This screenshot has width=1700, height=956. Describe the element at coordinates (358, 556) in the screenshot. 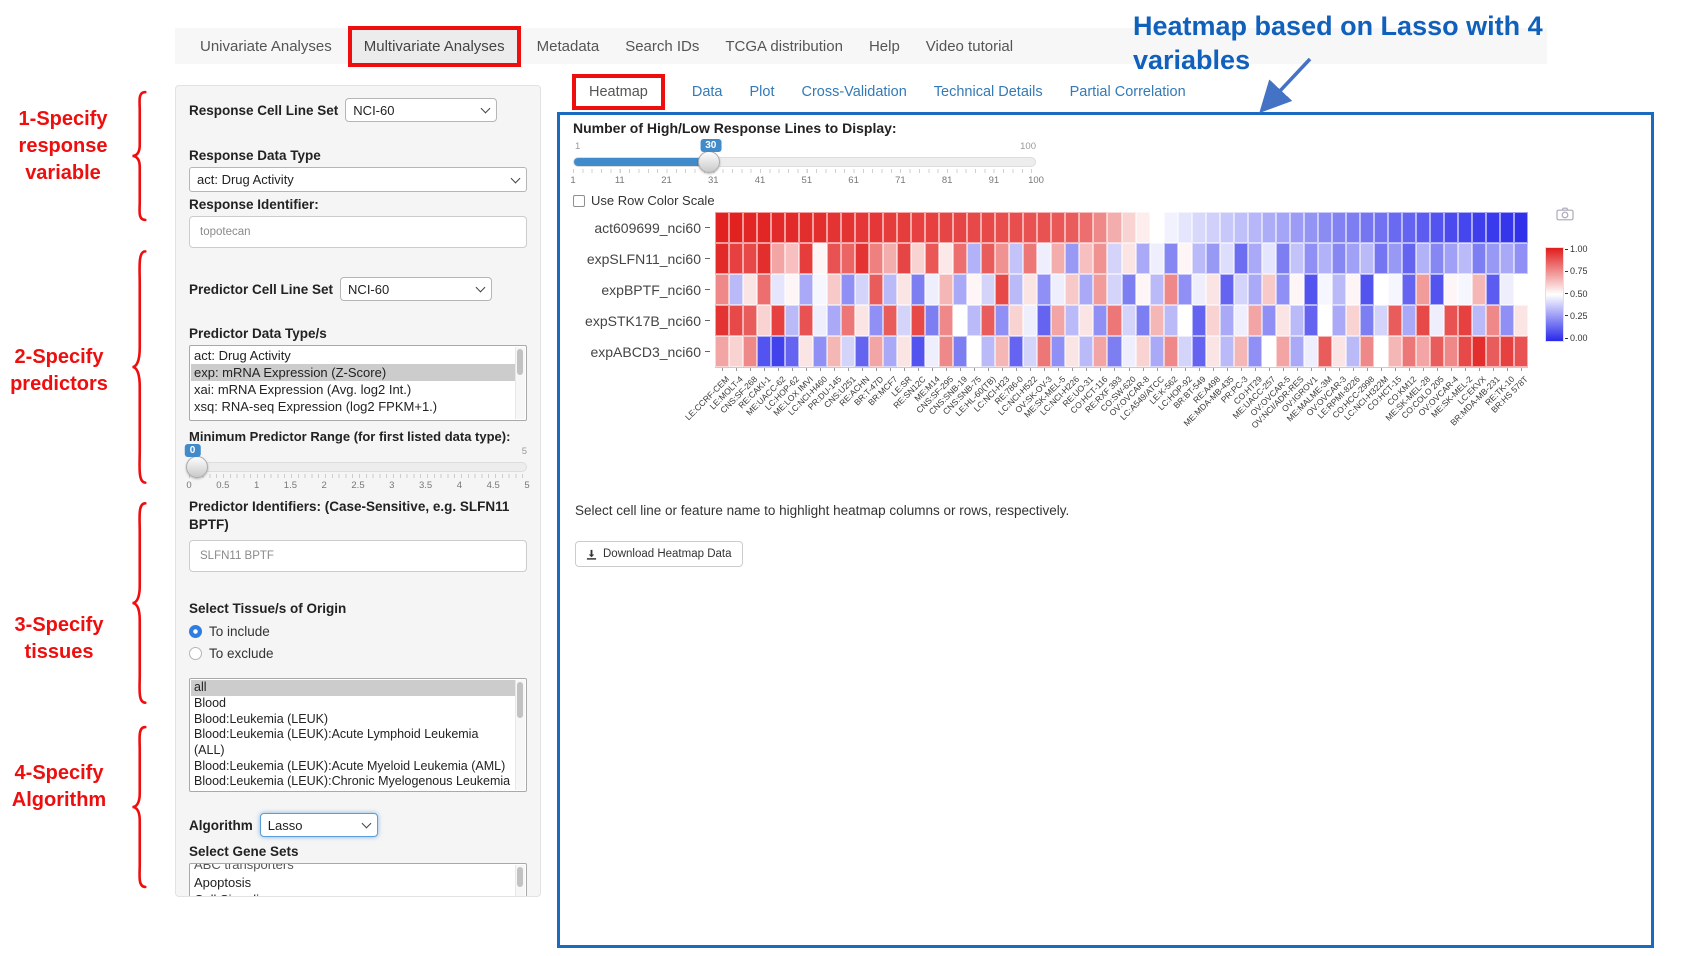

I see `predictor-identifiers-input: SLFN11 BPTF` at that location.